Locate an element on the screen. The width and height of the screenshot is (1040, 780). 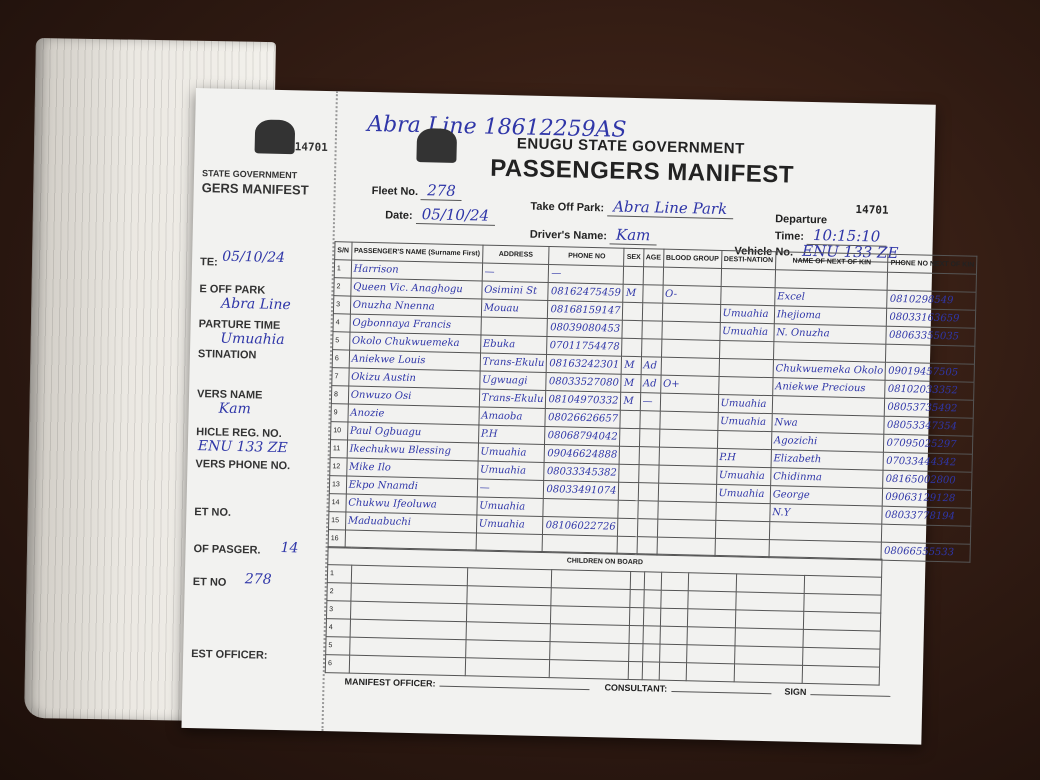
table-cell: O+ is located at coordinates (689, 385).